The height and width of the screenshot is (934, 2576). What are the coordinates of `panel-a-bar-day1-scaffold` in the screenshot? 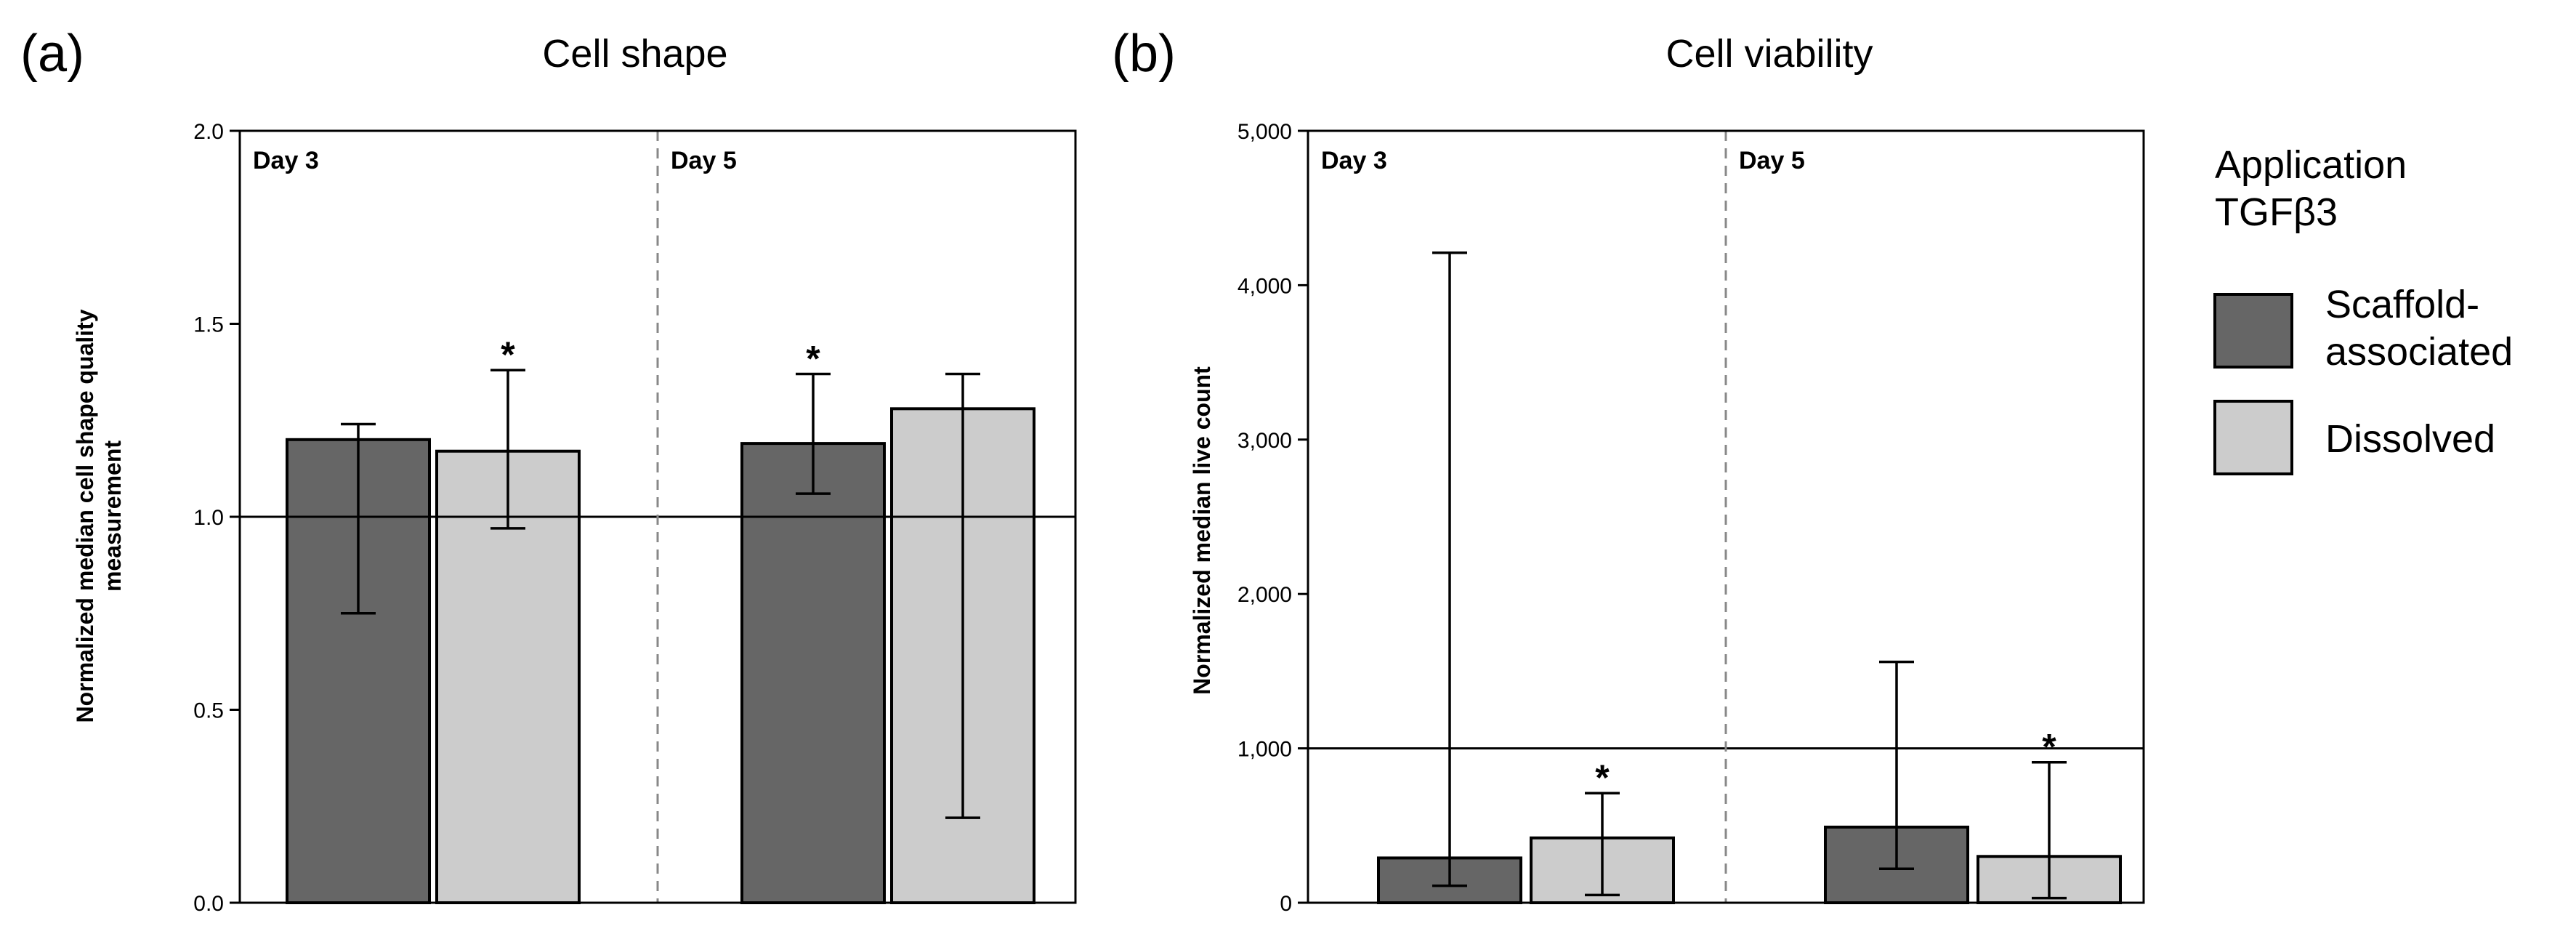 It's located at (813, 673).